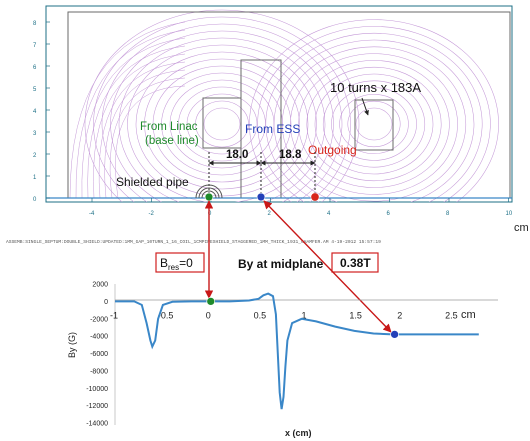 The image size is (530, 441). I want to click on top-x-tick-label: 8, so click(448, 214).